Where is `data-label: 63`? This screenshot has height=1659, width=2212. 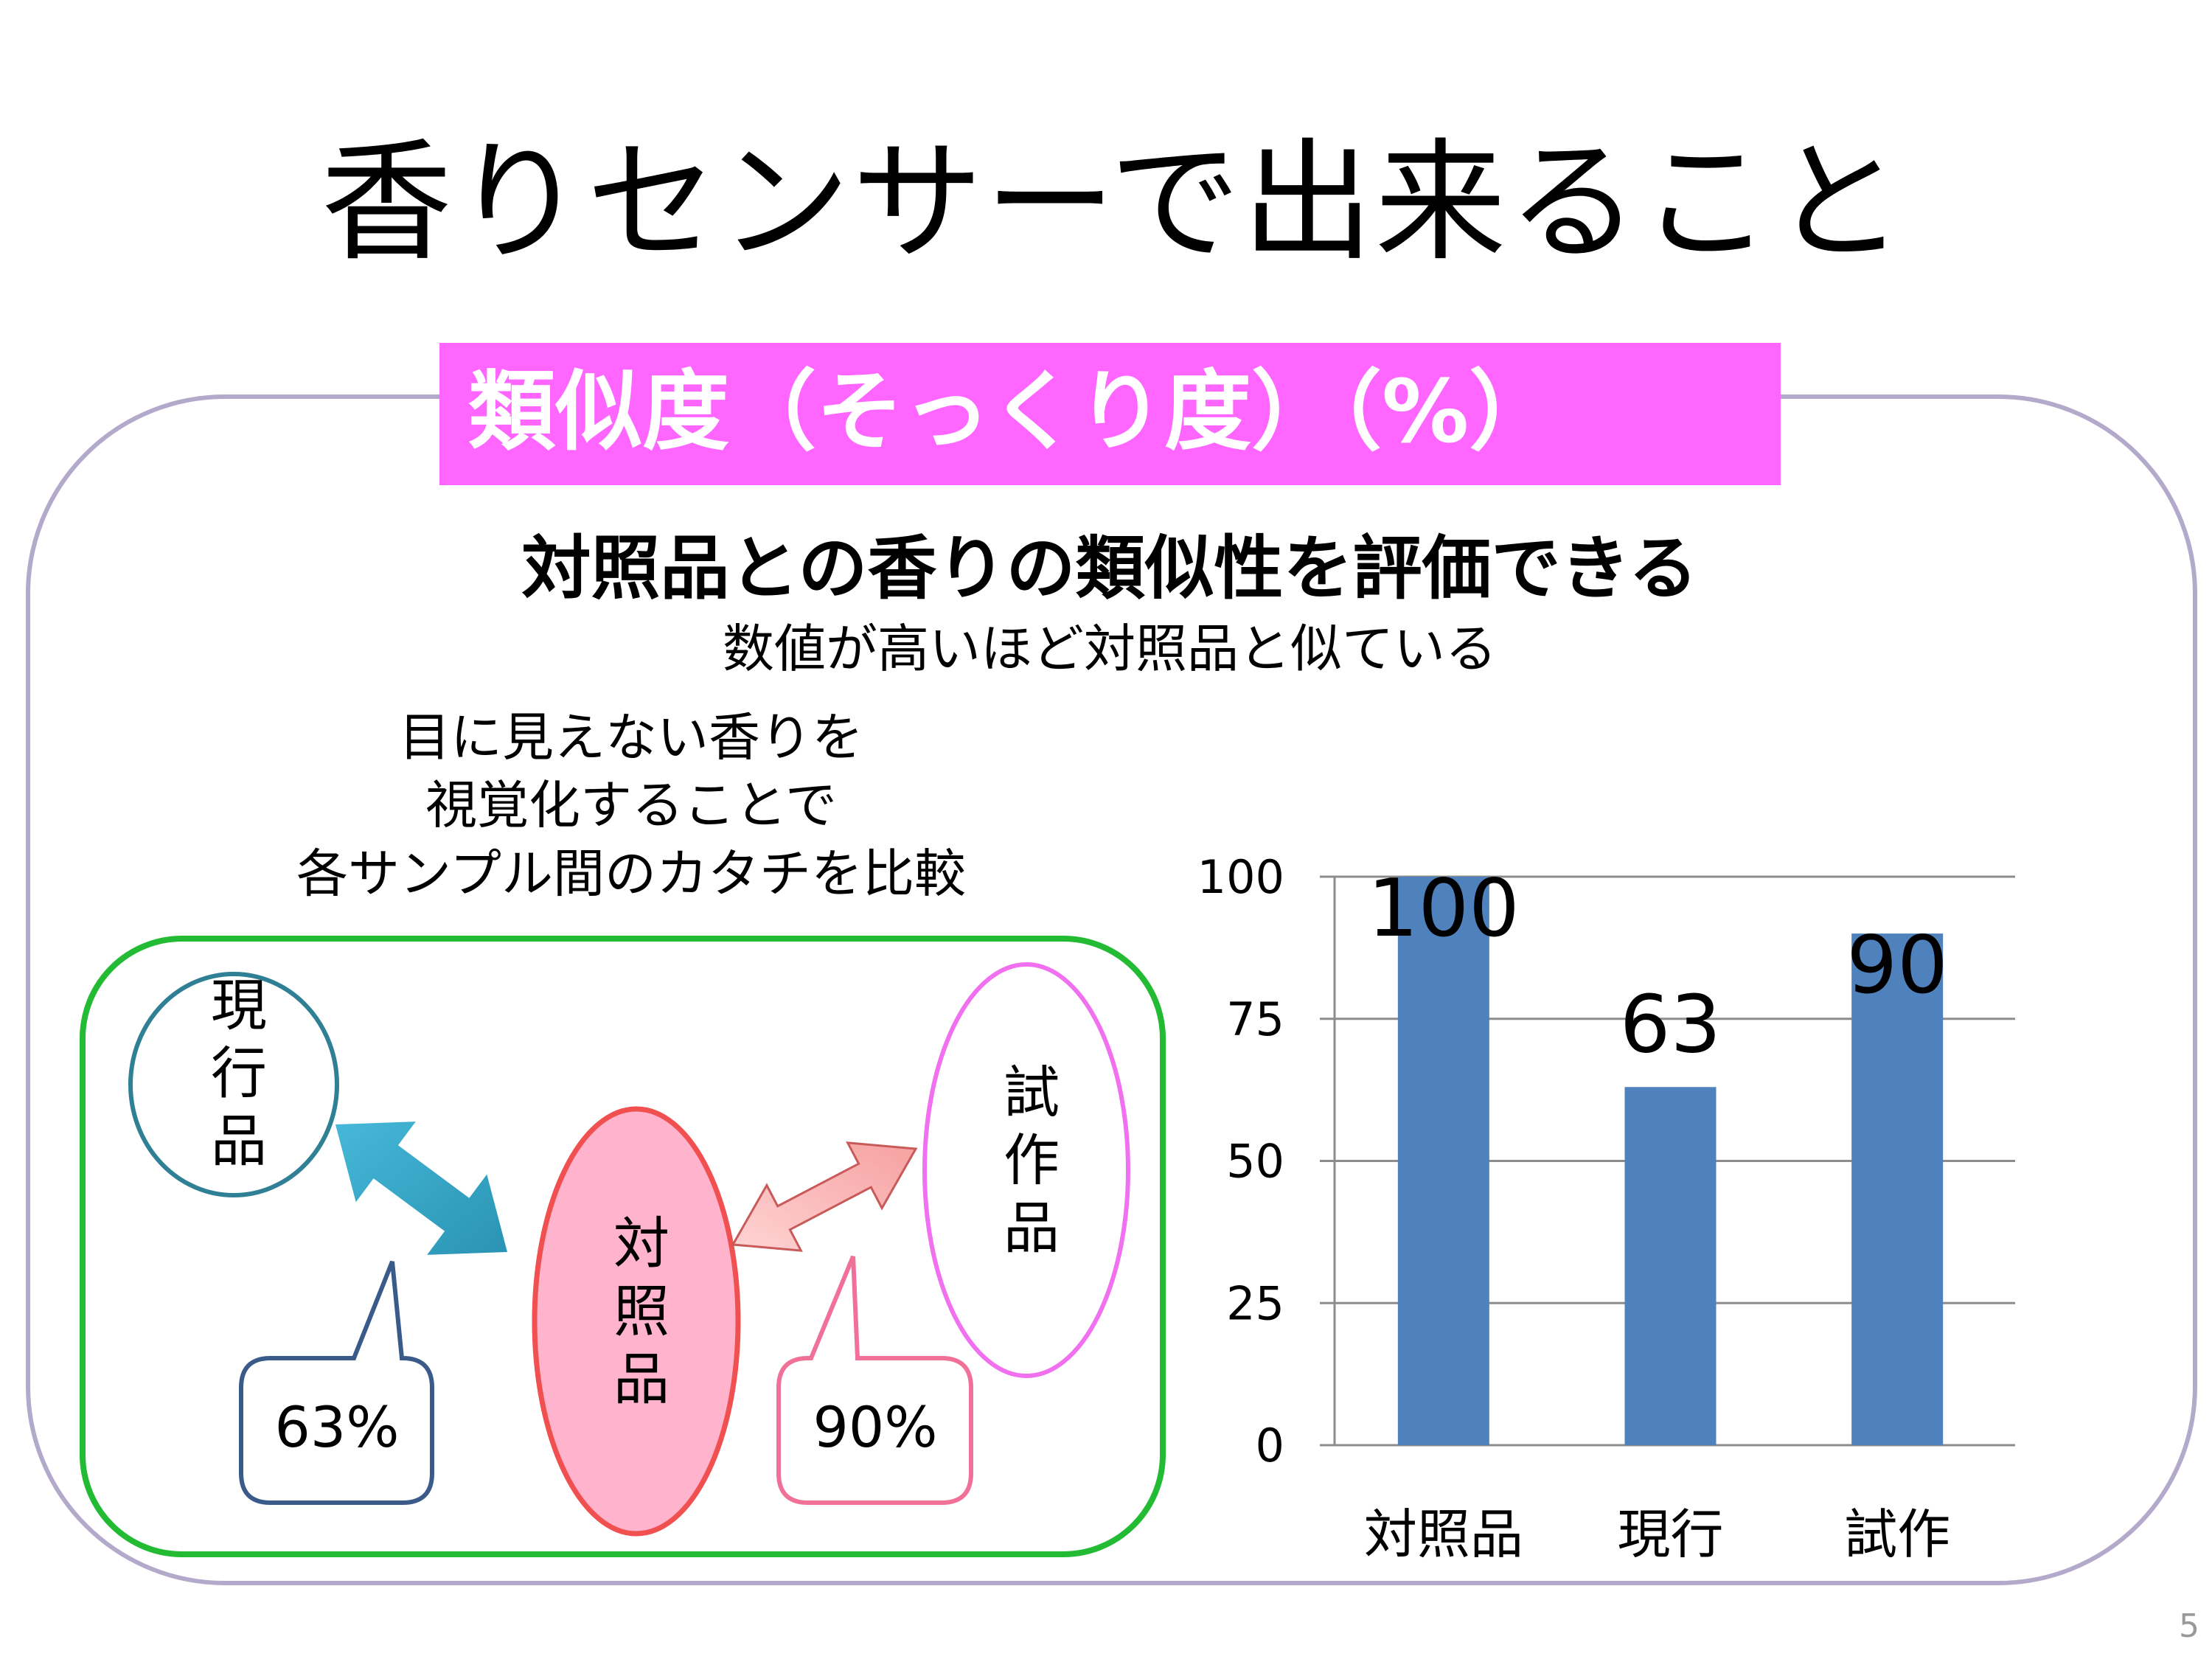
data-label: 63 is located at coordinates (1670, 1024).